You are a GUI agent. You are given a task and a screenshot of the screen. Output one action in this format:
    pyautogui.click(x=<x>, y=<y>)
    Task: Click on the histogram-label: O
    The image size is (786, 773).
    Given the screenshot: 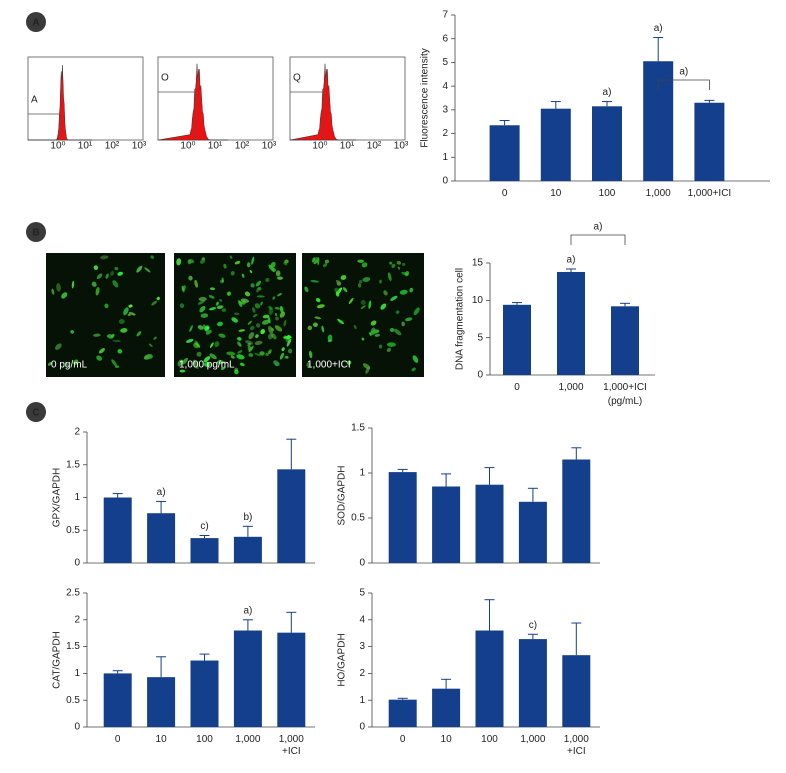 What is the action you would take?
    pyautogui.click(x=165, y=78)
    